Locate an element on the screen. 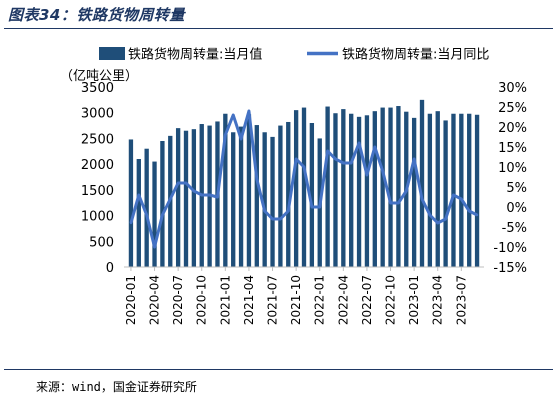  legend: 铁路货物周转量:当月值 铁路货物周转量:当月同比 is located at coordinates (294, 55).